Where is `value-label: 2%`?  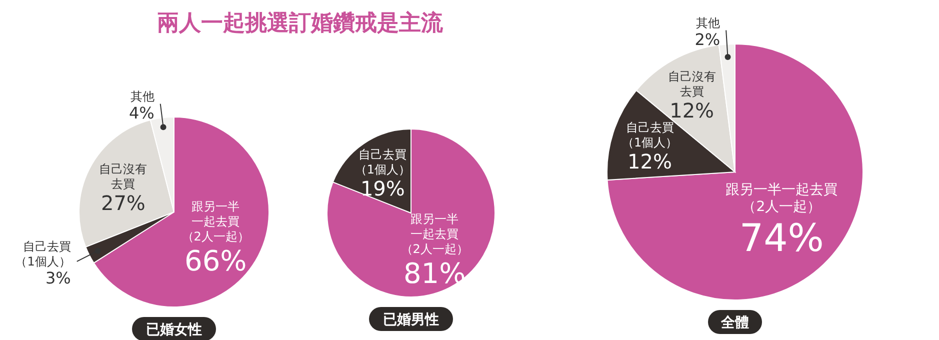 value-label: 2% is located at coordinates (707, 39).